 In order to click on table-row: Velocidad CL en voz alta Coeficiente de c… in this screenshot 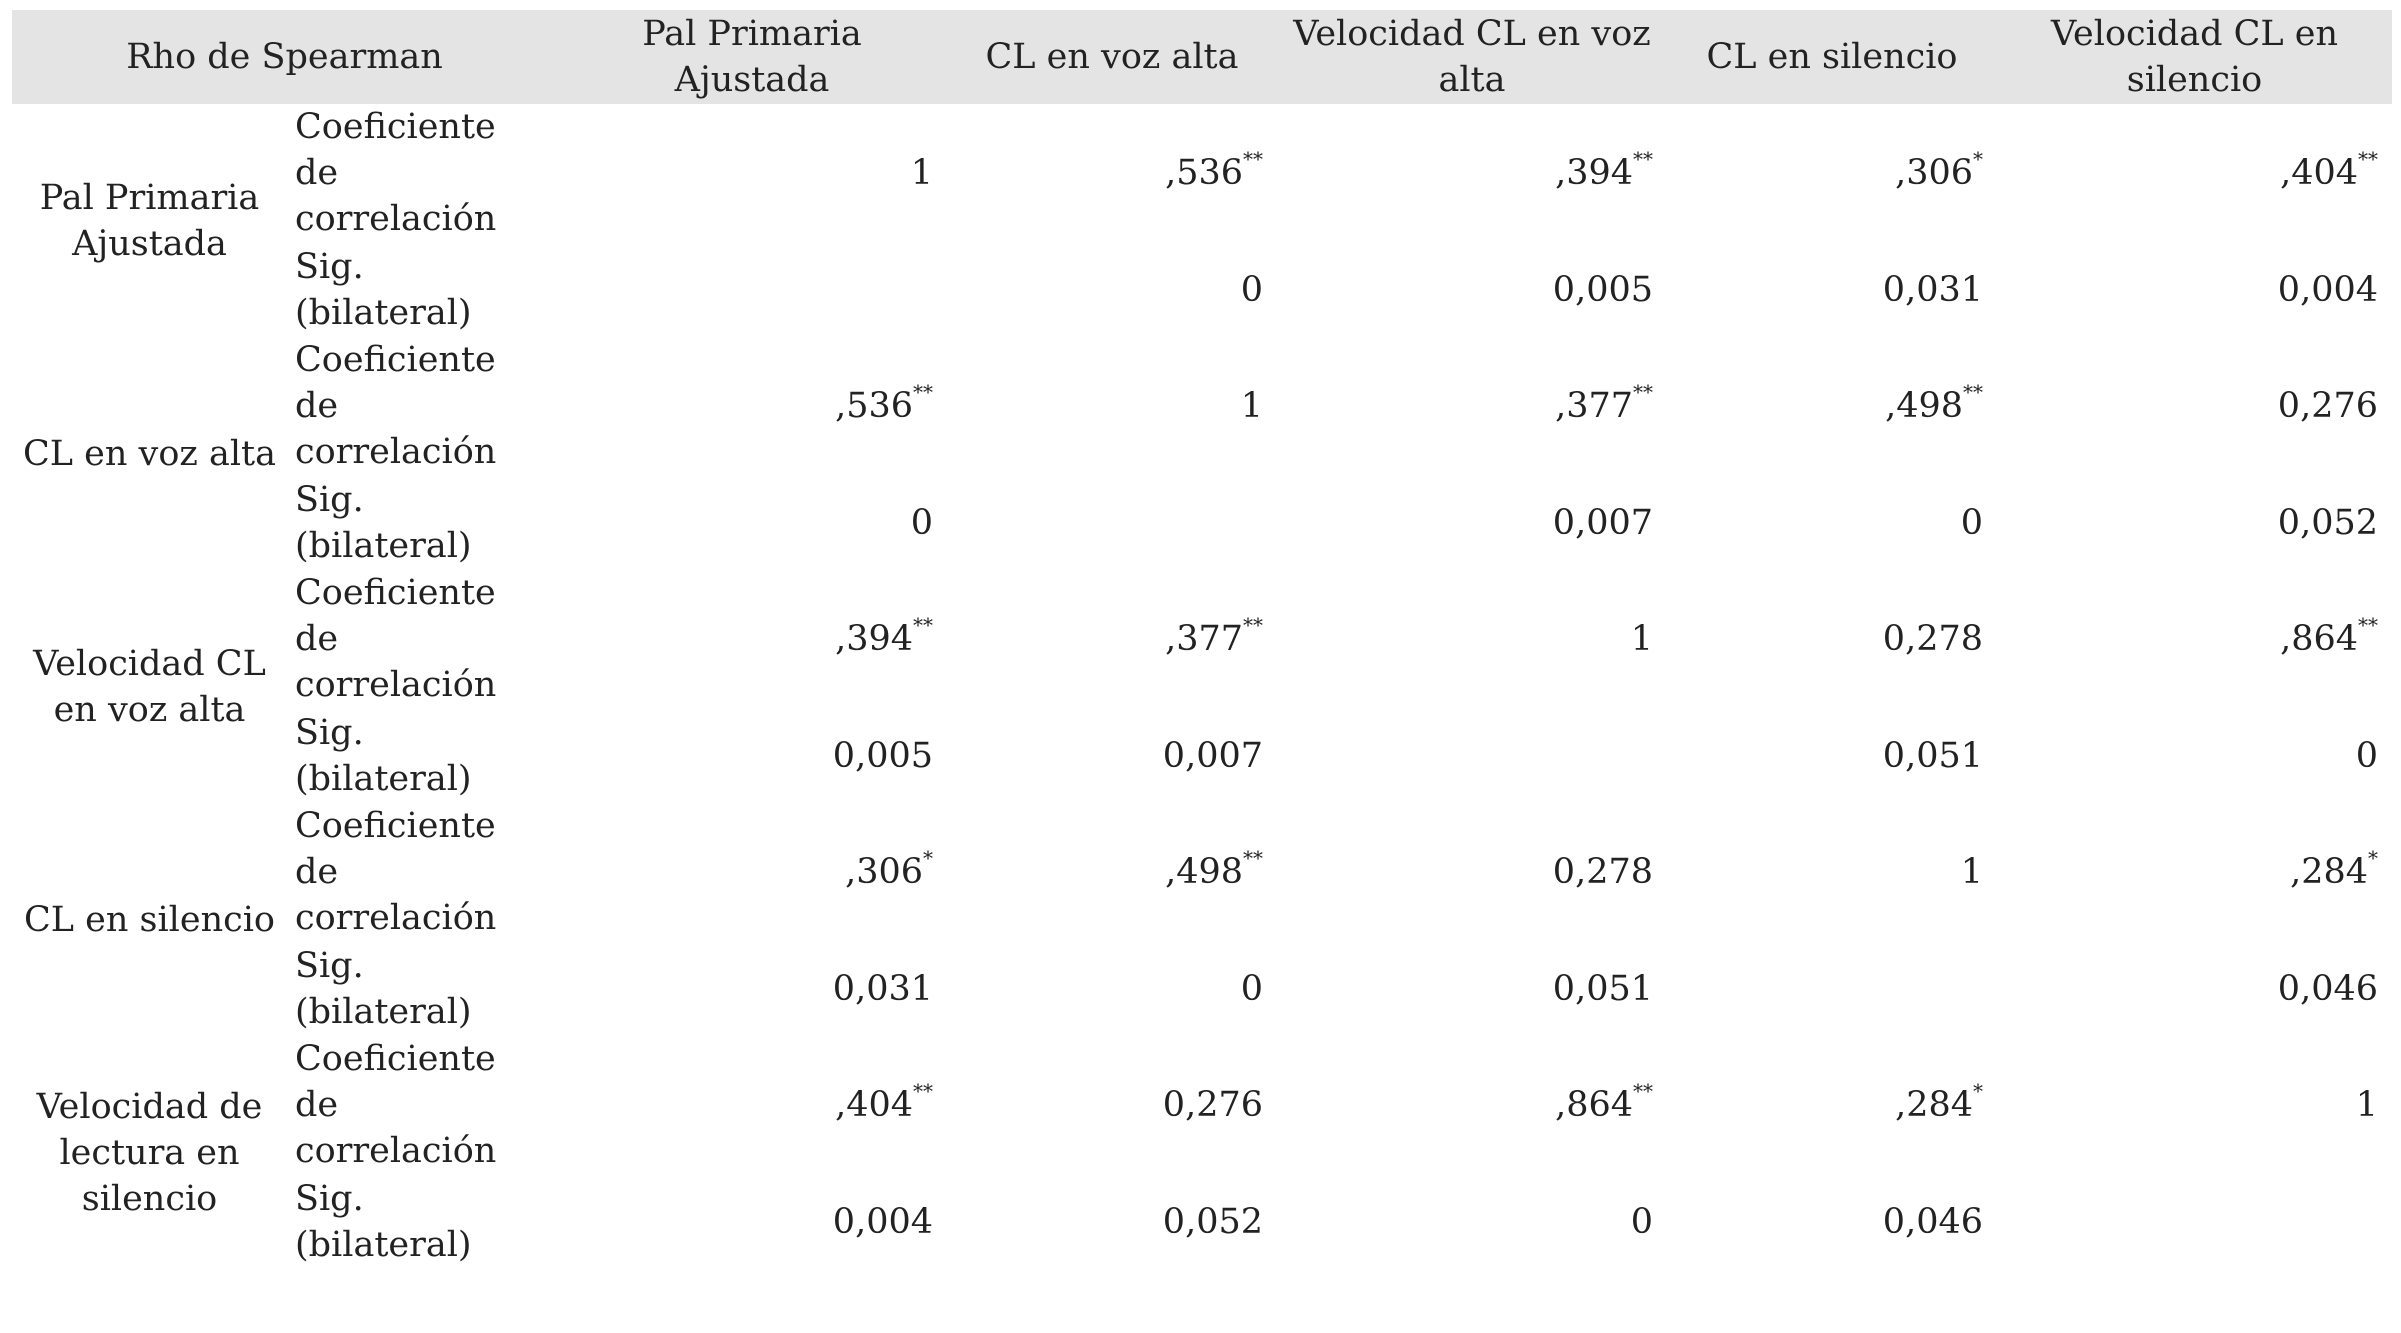, I will do `click(1202, 650)`.